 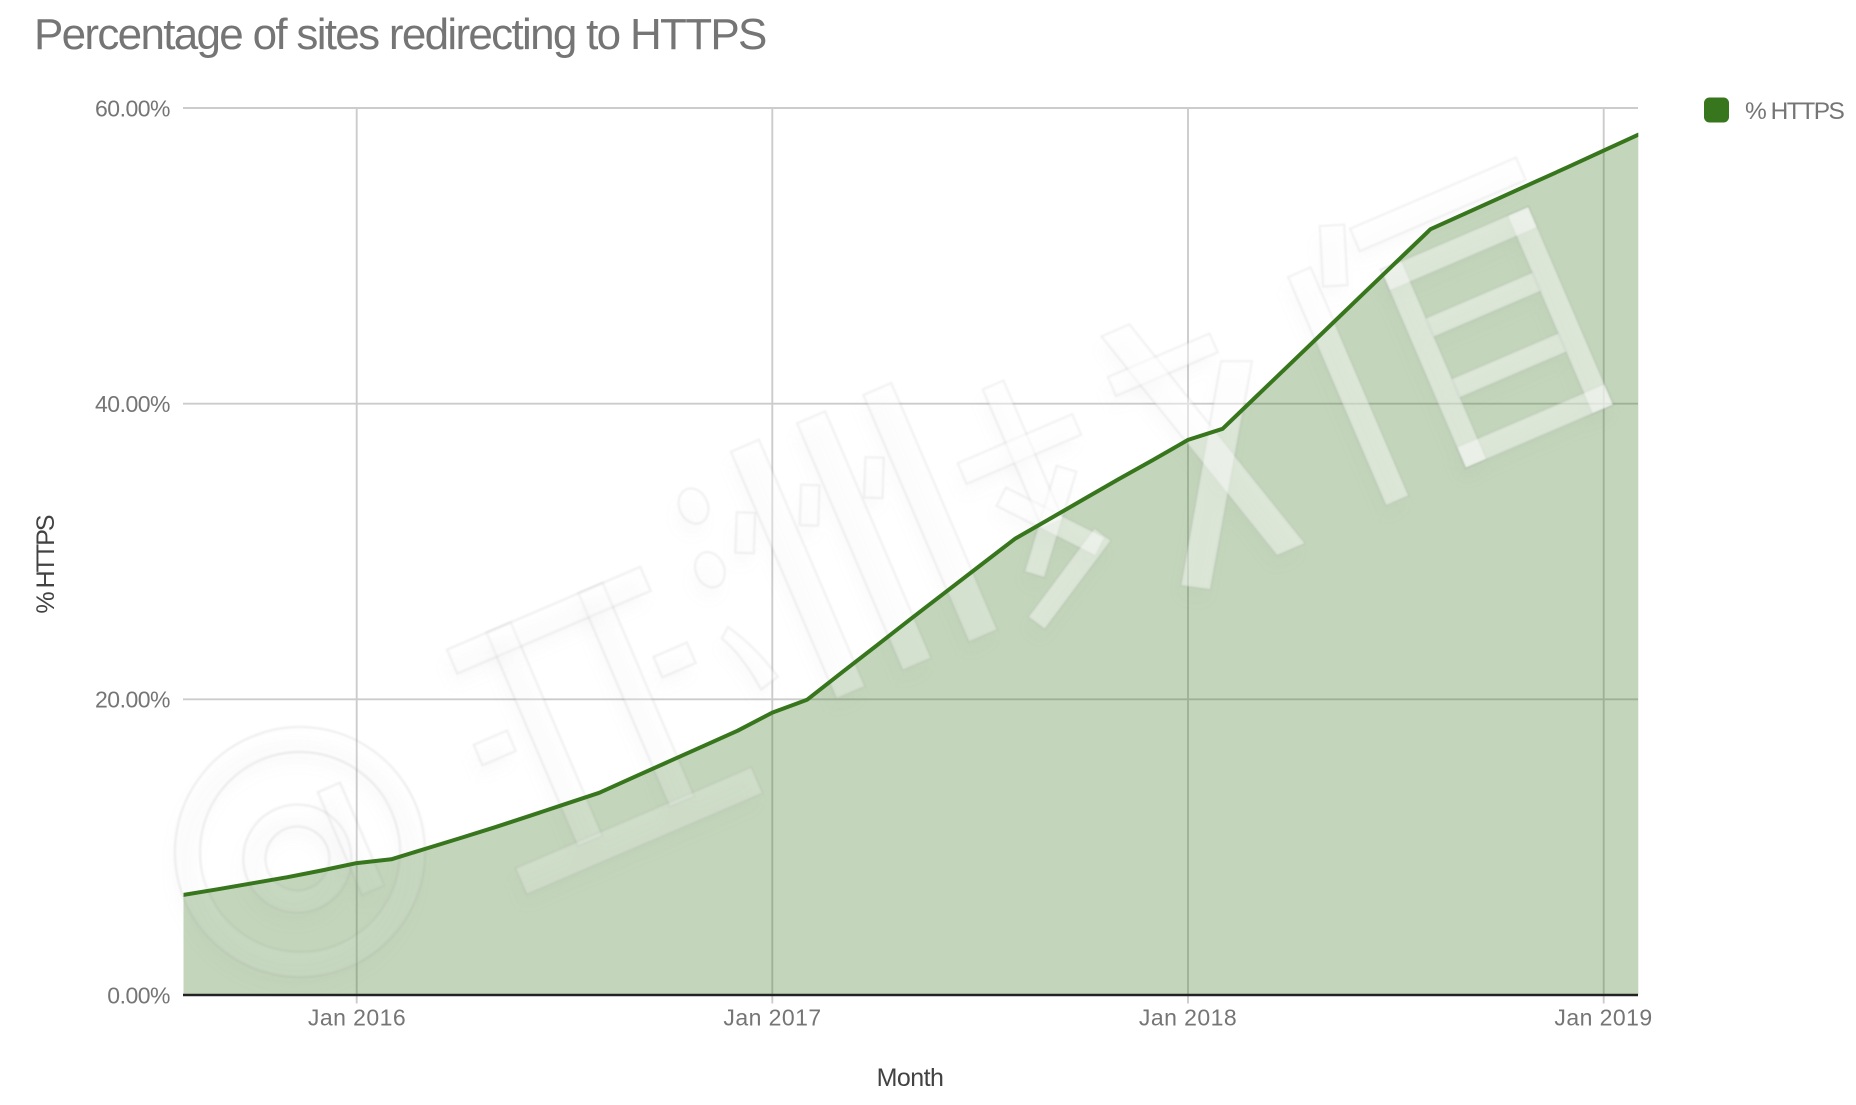 What do you see at coordinates (132, 700) in the screenshot?
I see `svg-text: 20.00%` at bounding box center [132, 700].